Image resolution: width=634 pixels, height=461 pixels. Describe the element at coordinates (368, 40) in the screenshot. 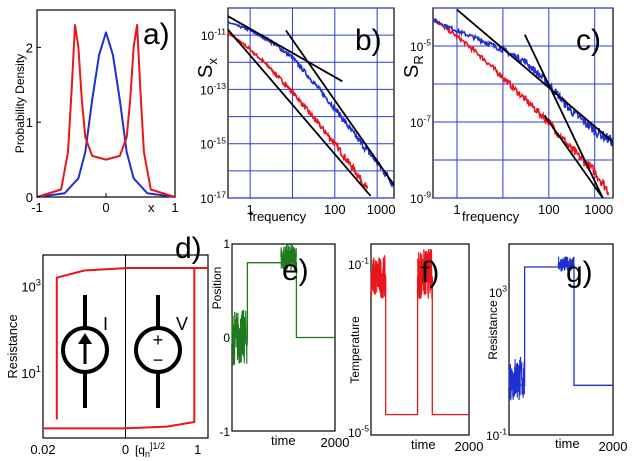

I see `panel-label: b)` at that location.